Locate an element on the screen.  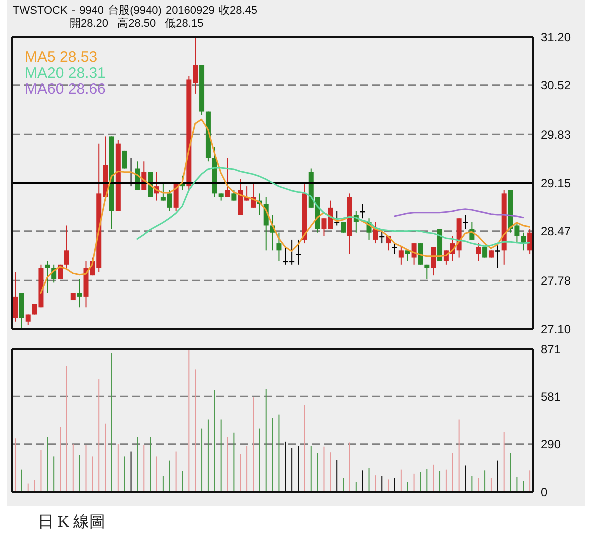
y-tick-label: 30.52 is located at coordinates (556, 85).